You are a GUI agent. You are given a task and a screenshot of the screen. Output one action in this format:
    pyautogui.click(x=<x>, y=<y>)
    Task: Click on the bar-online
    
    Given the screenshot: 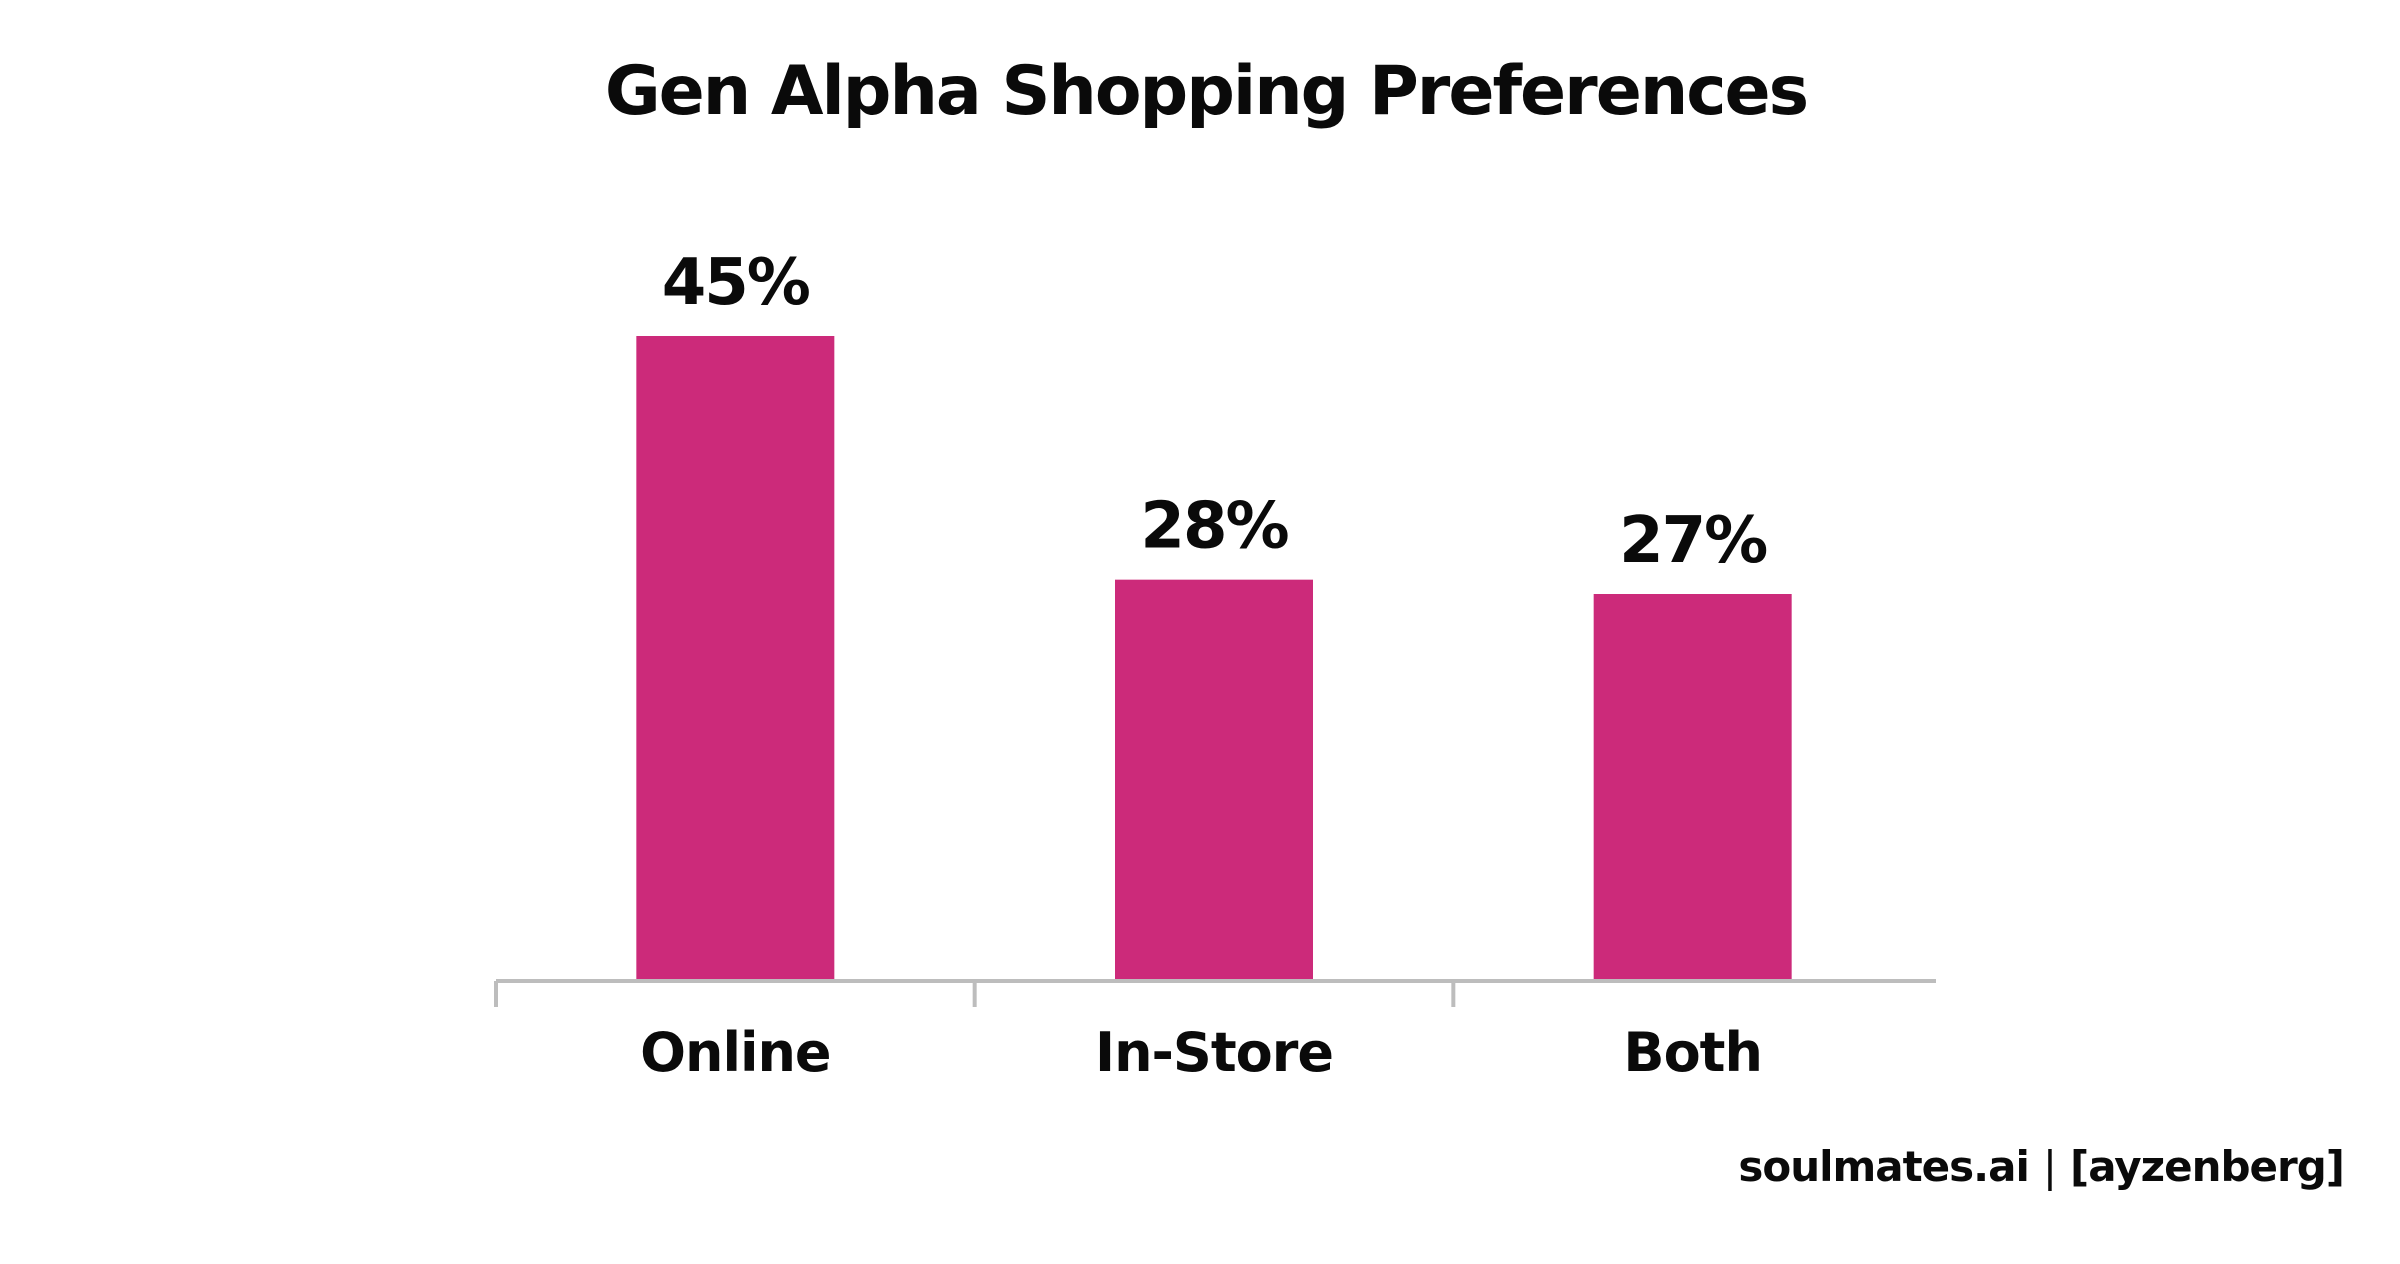 What is the action you would take?
    pyautogui.click(x=735, y=658)
    